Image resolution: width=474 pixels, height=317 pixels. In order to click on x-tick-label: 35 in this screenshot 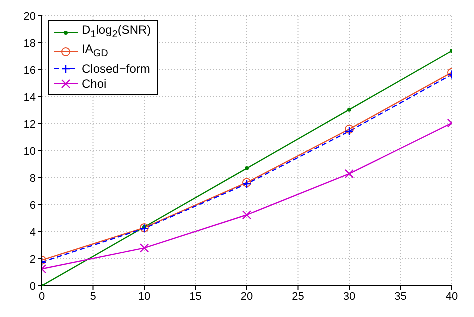, I will do `click(400, 296)`.